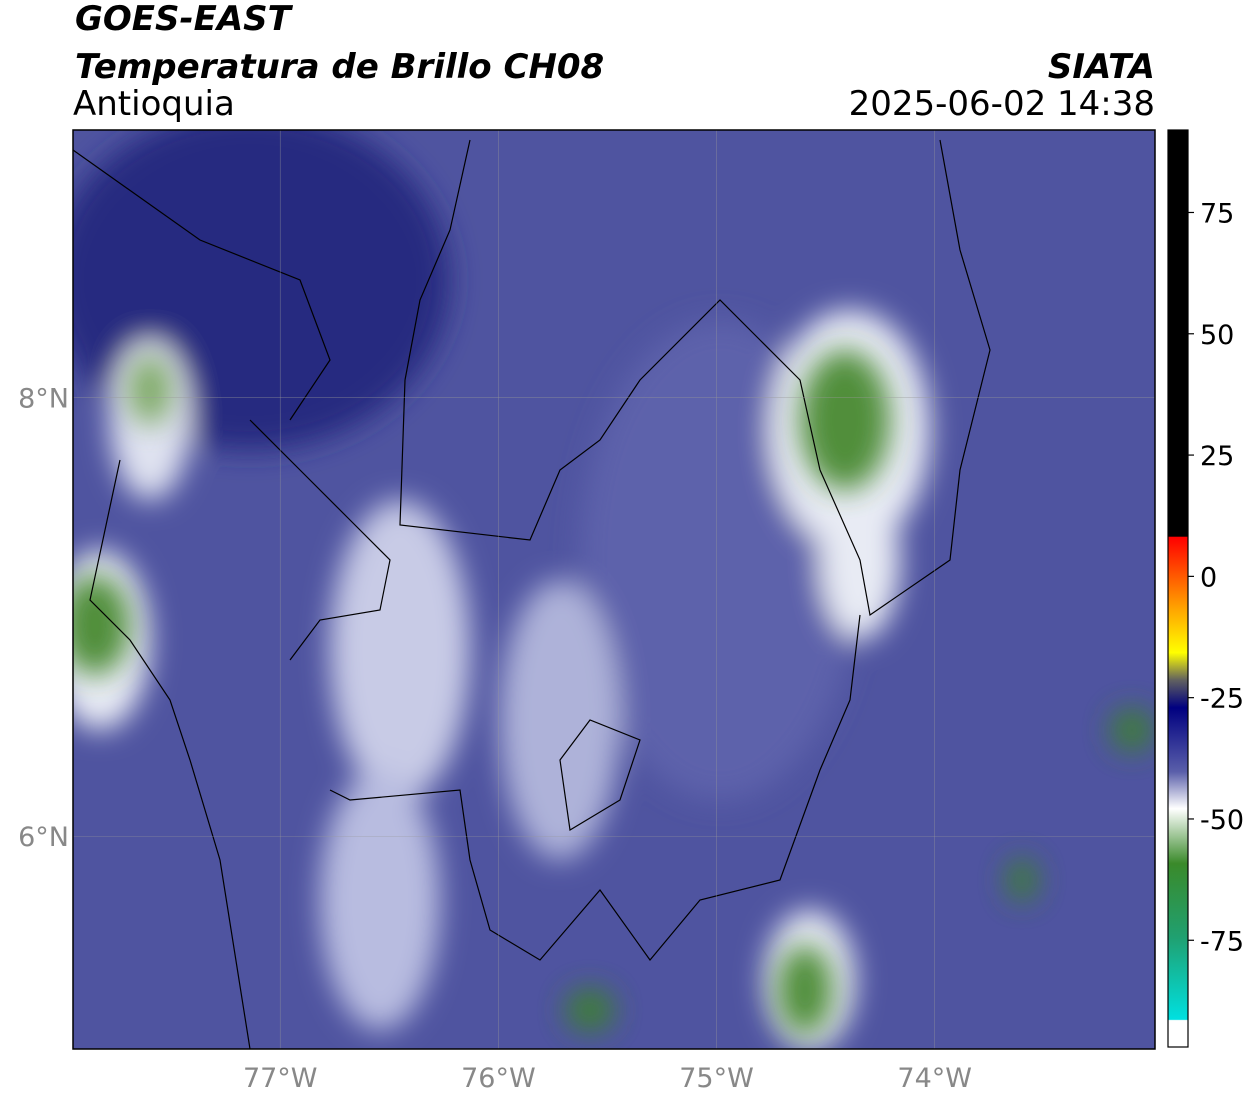 The height and width of the screenshot is (1099, 1252). Describe the element at coordinates (43, 837) in the screenshot. I see `lat-label: 6°N` at that location.